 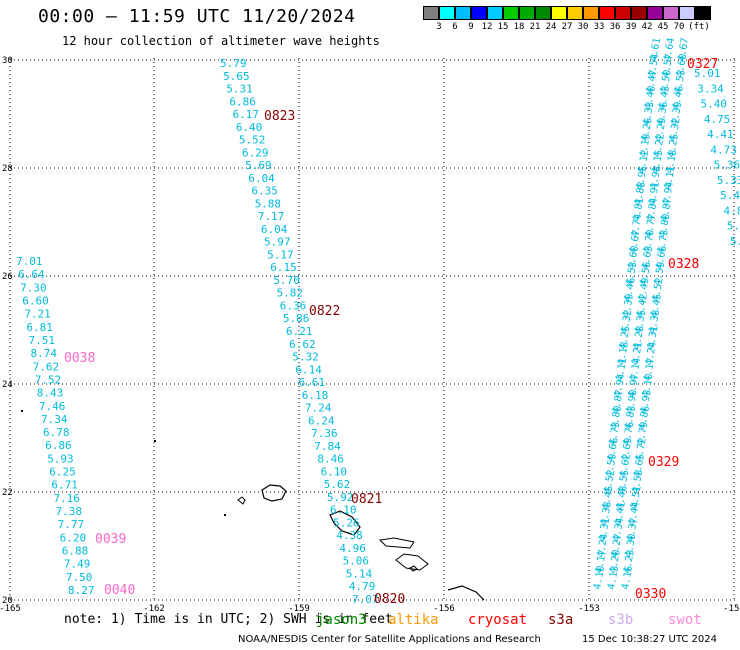 I want to click on swh-value-dense: 4.90, so click(x=632, y=402).